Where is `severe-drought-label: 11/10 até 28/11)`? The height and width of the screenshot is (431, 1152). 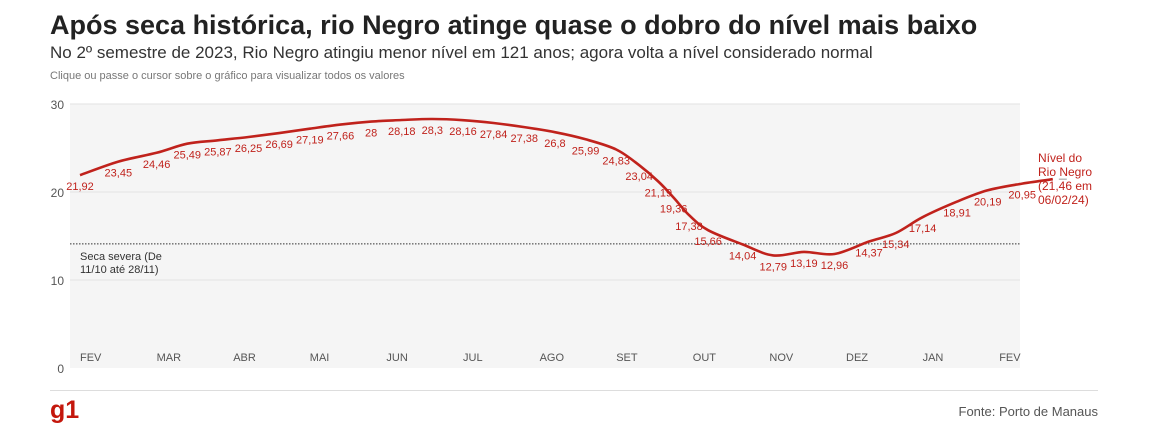 severe-drought-label: 11/10 até 28/11) is located at coordinates (119, 270).